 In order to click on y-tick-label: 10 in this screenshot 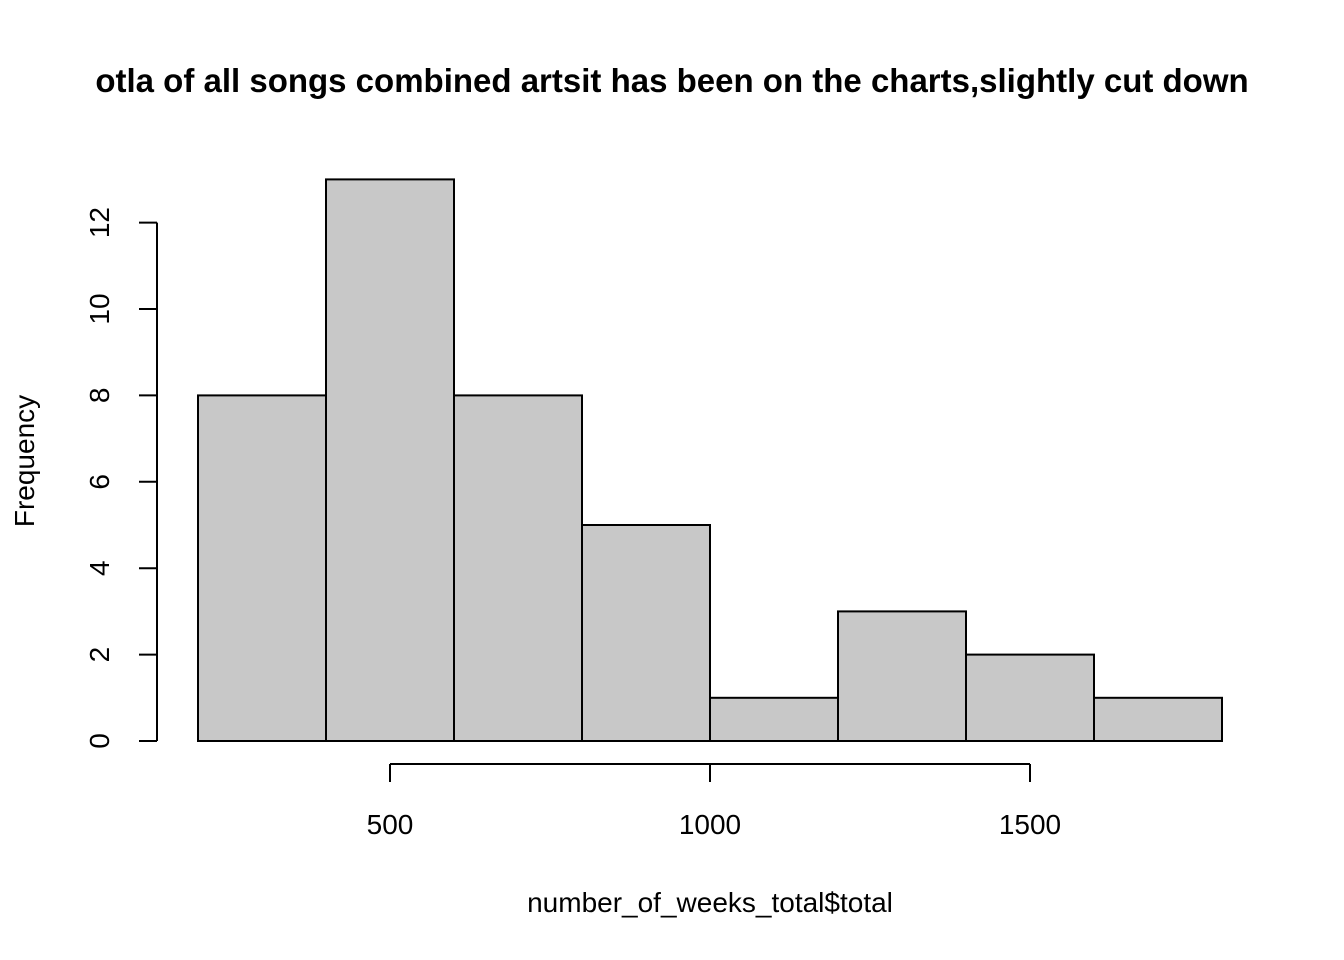, I will do `click(99, 308)`.